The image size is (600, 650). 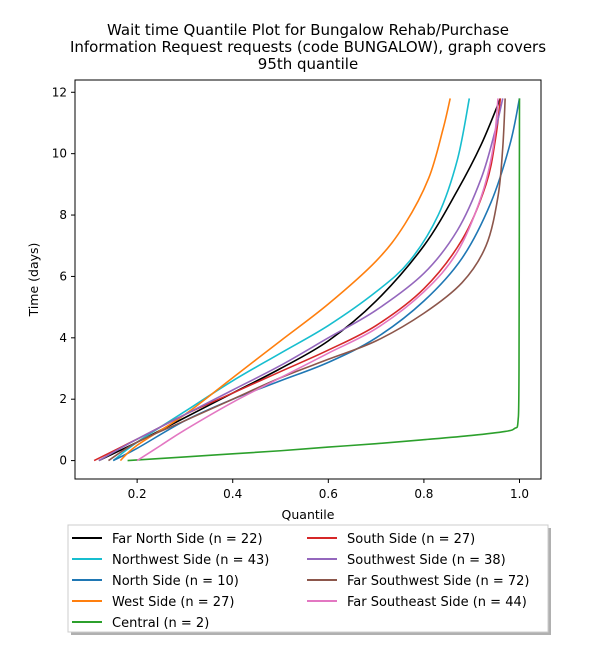 What do you see at coordinates (437, 602) in the screenshot?
I see `legend-label: Far Southeast Side (n = 44)` at bounding box center [437, 602].